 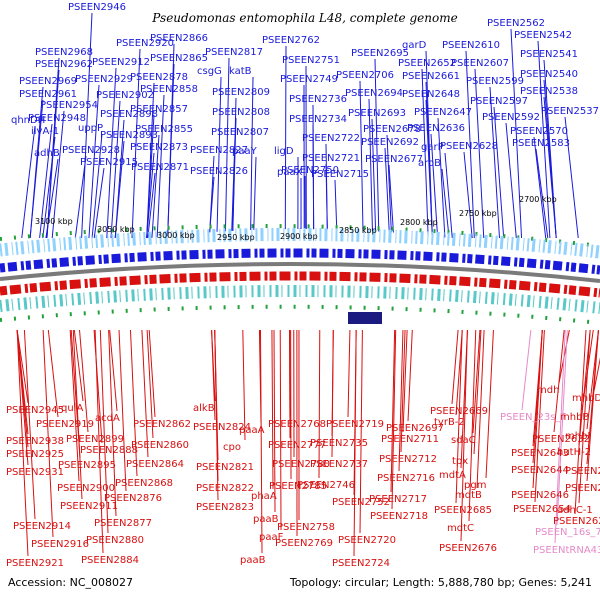 I want to click on gene-label-forward: PSEEN2678, so click(x=392, y=129).